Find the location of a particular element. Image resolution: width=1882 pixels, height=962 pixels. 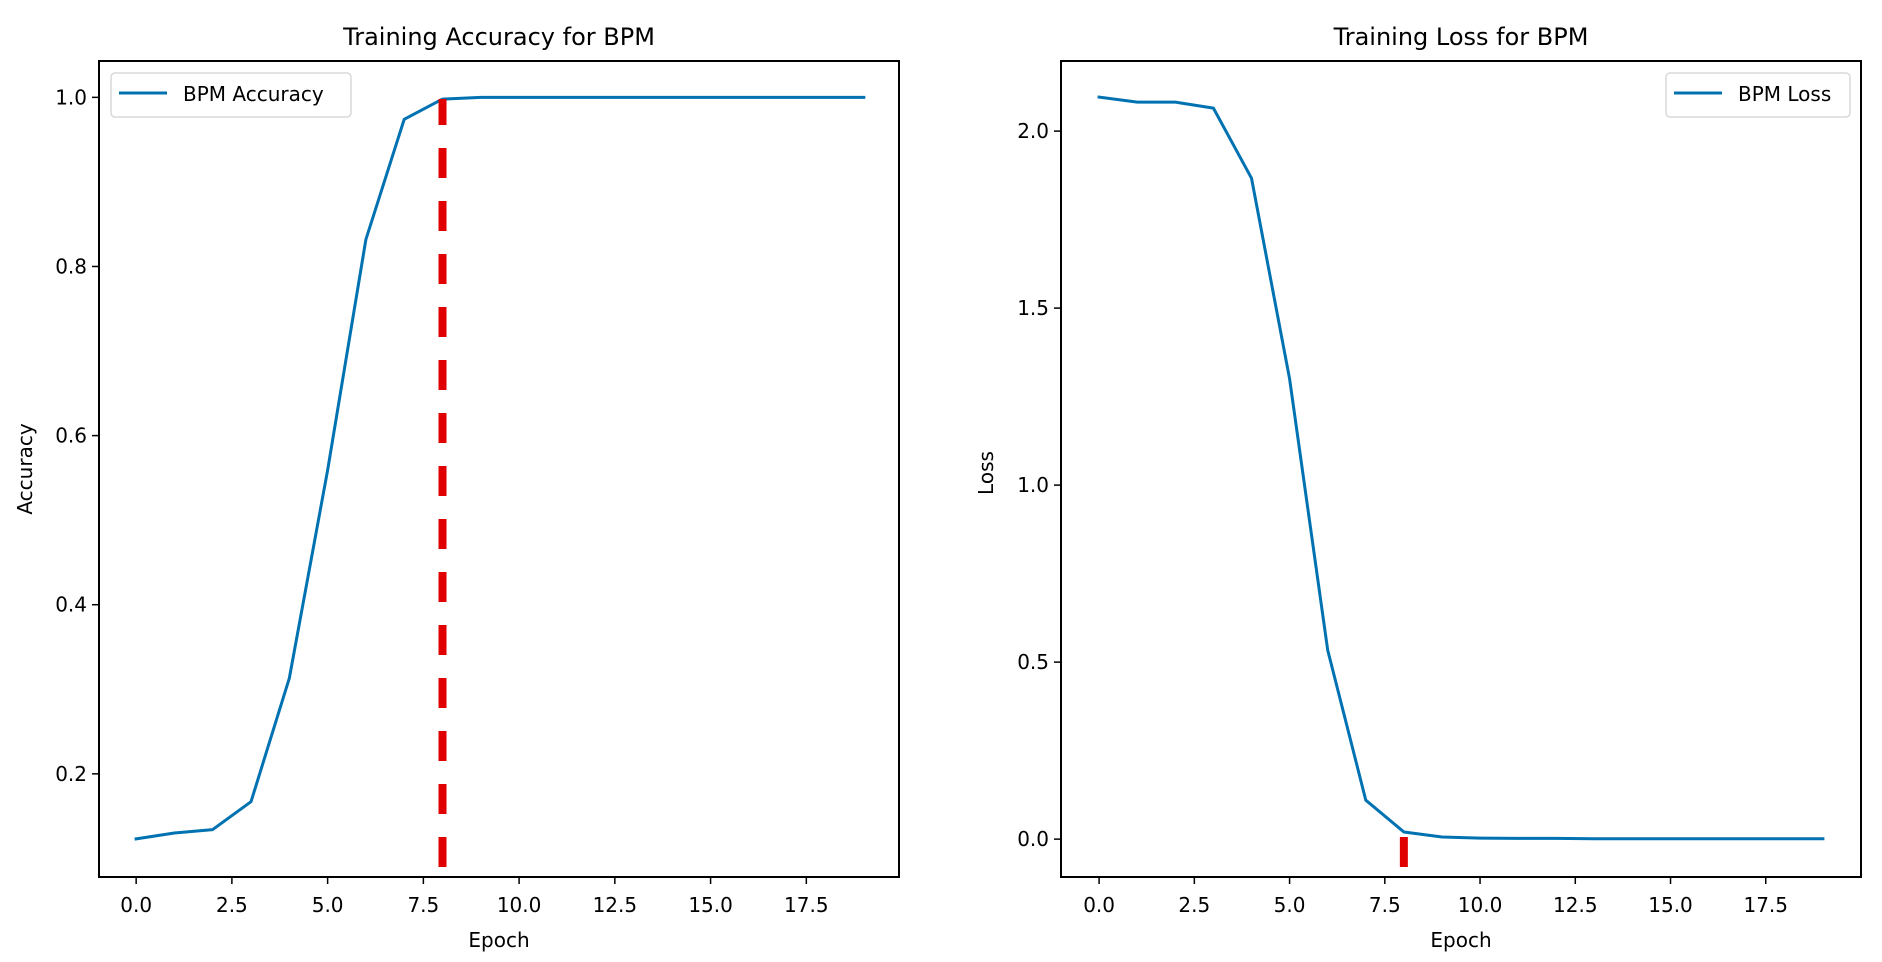

loss-x-axis-label: Epoch is located at coordinates (1460, 940).